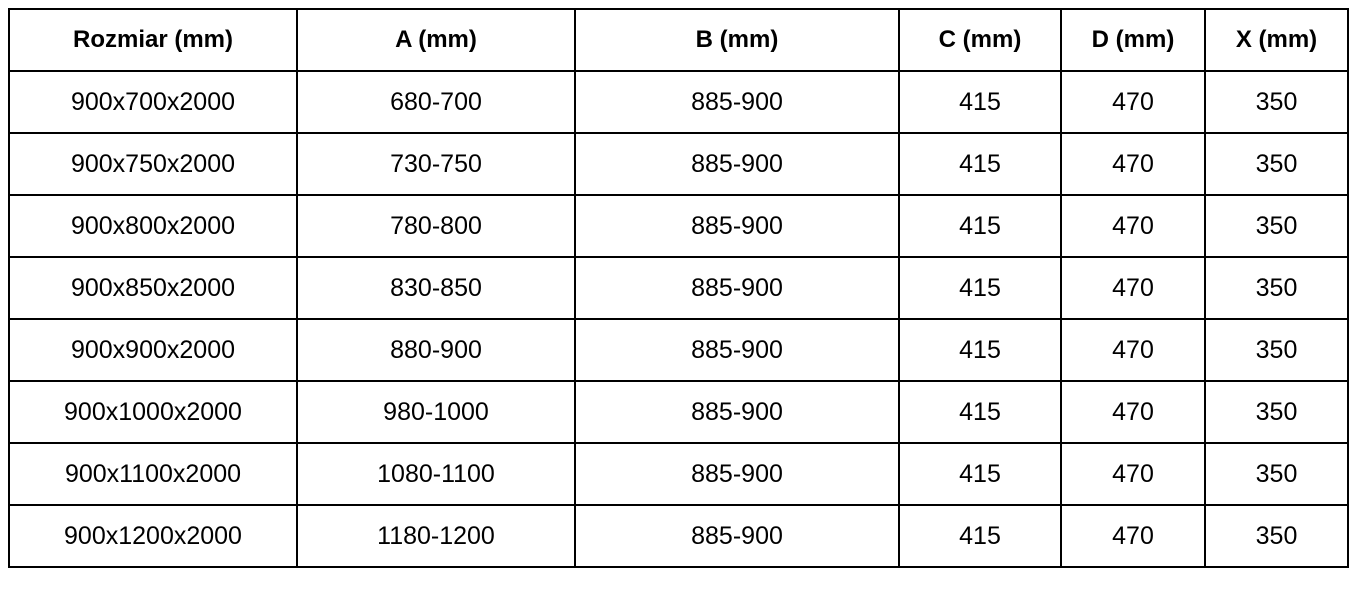 Image resolution: width=1355 pixels, height=593 pixels. Describe the element at coordinates (436, 536) in the screenshot. I see `table-cell: 1180-1200` at that location.